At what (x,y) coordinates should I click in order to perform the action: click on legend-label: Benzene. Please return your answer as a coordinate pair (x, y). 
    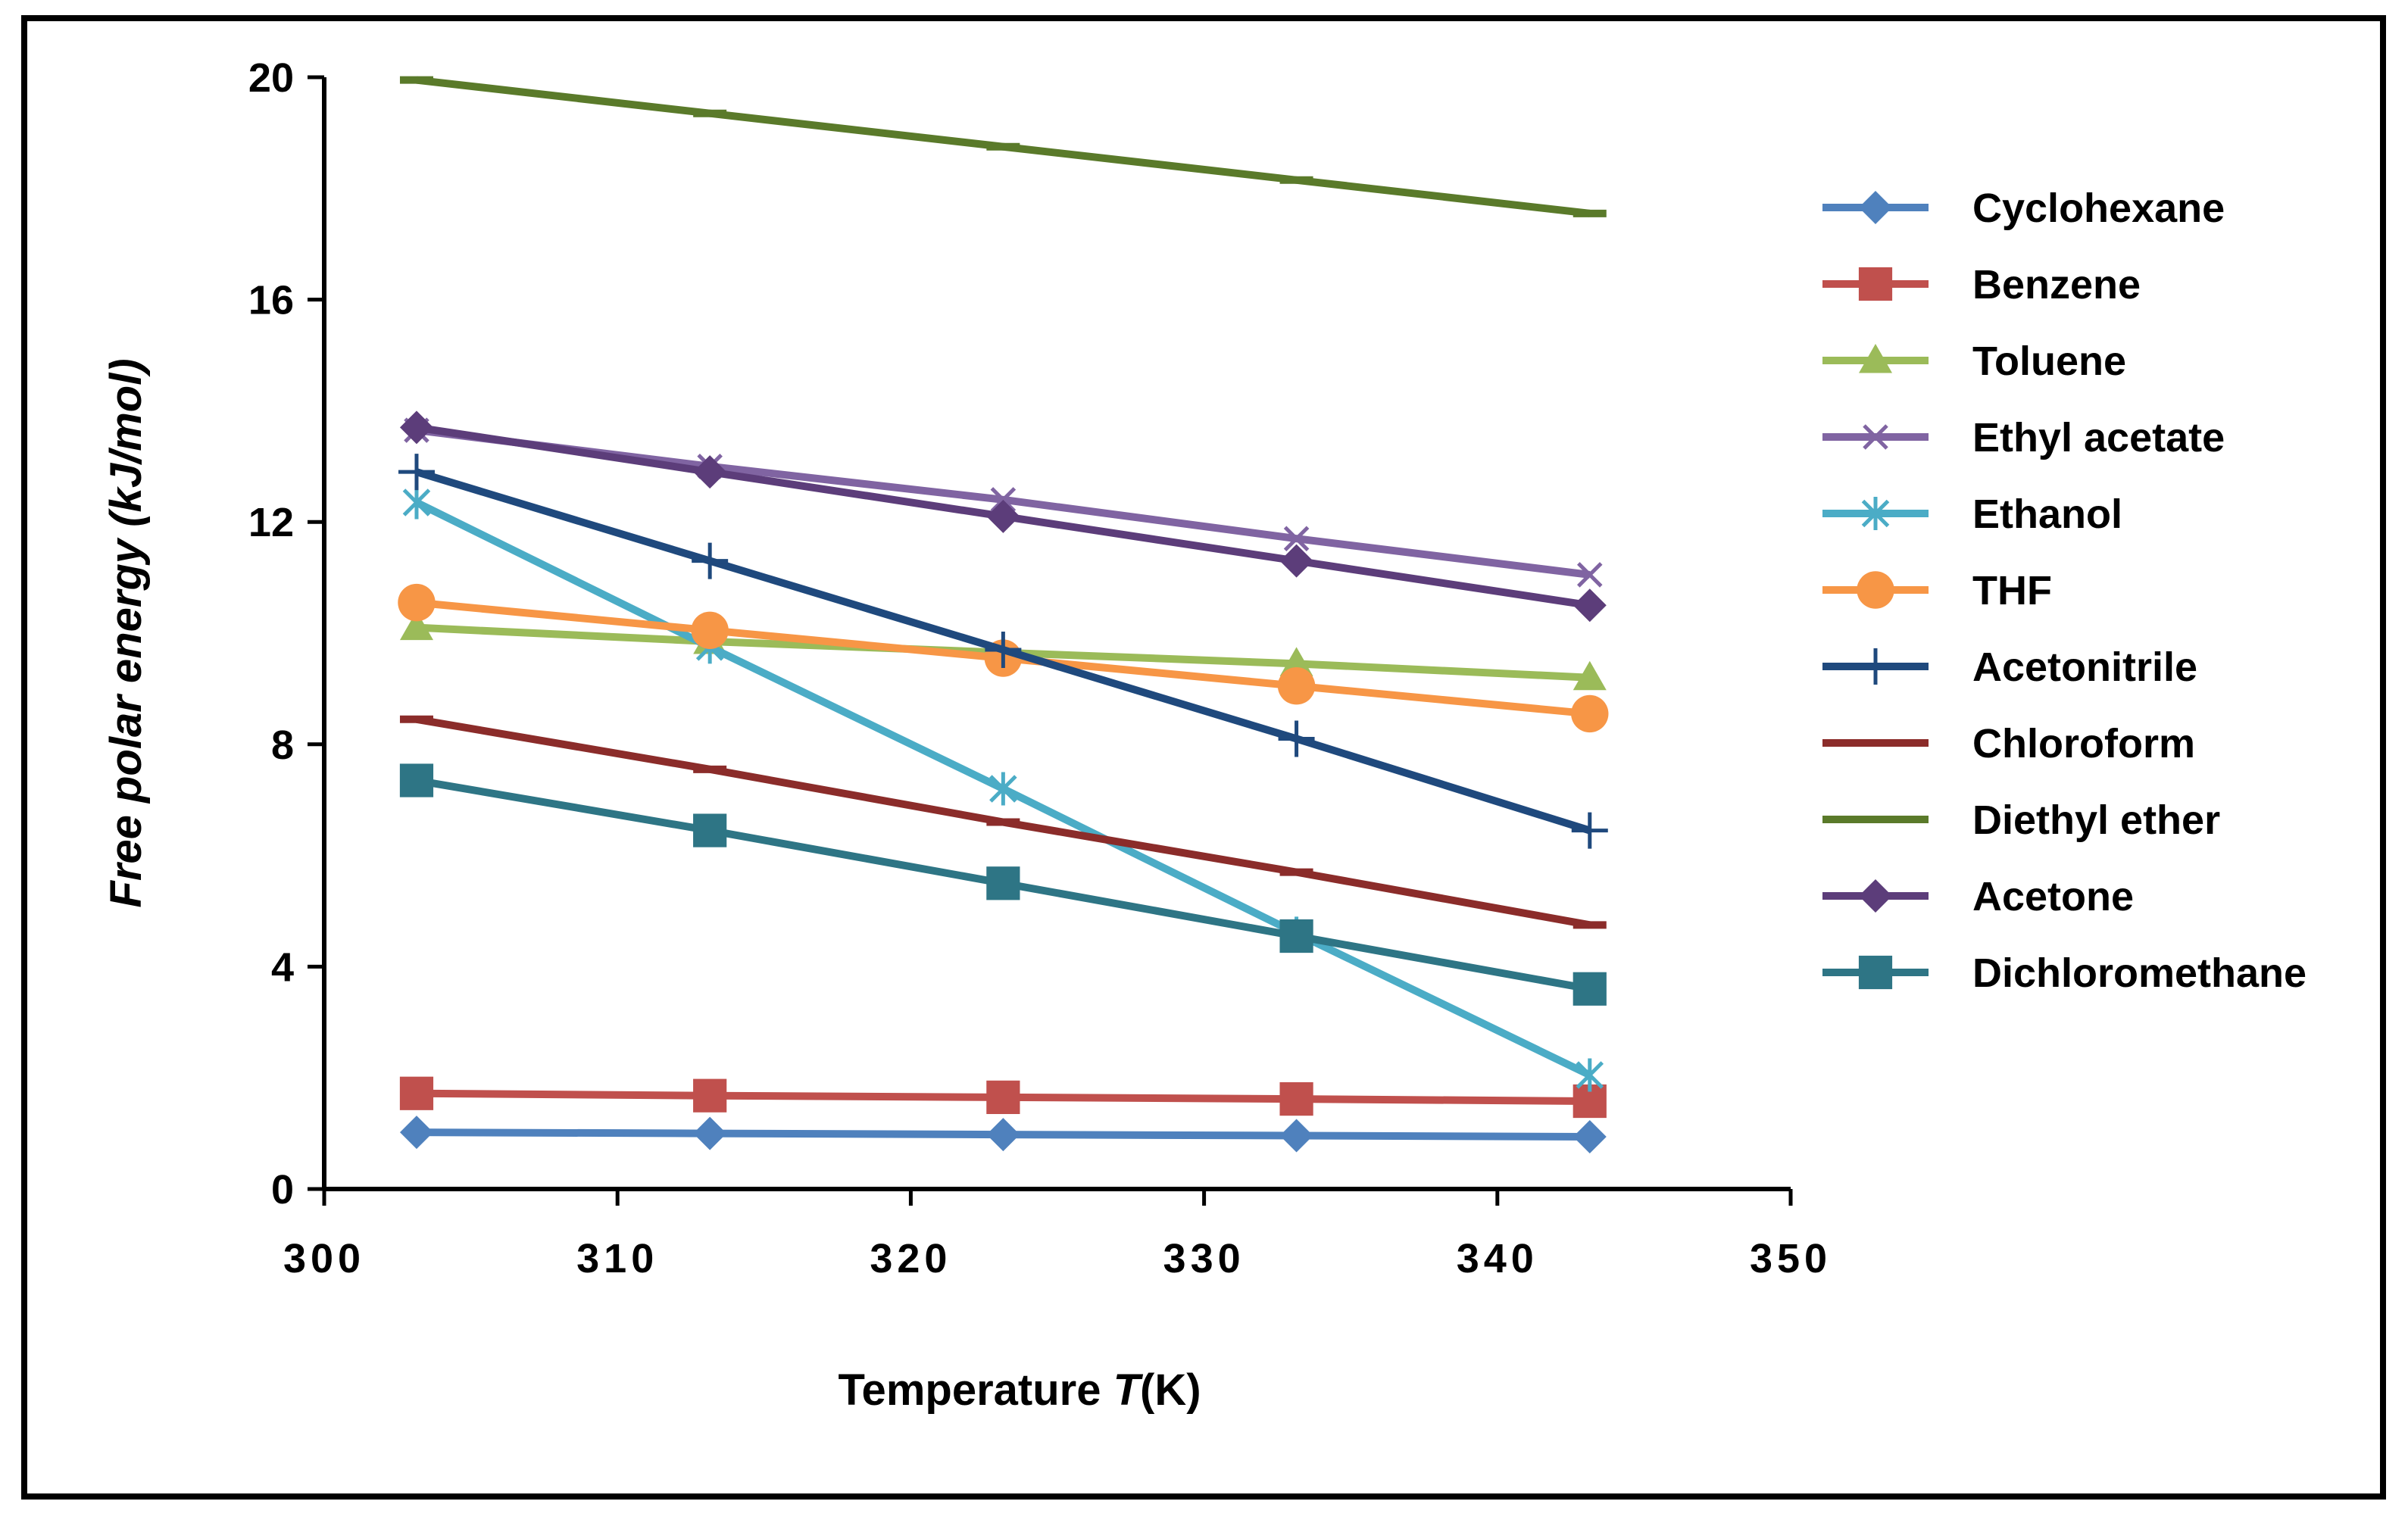
    Looking at the image, I should click on (2056, 284).